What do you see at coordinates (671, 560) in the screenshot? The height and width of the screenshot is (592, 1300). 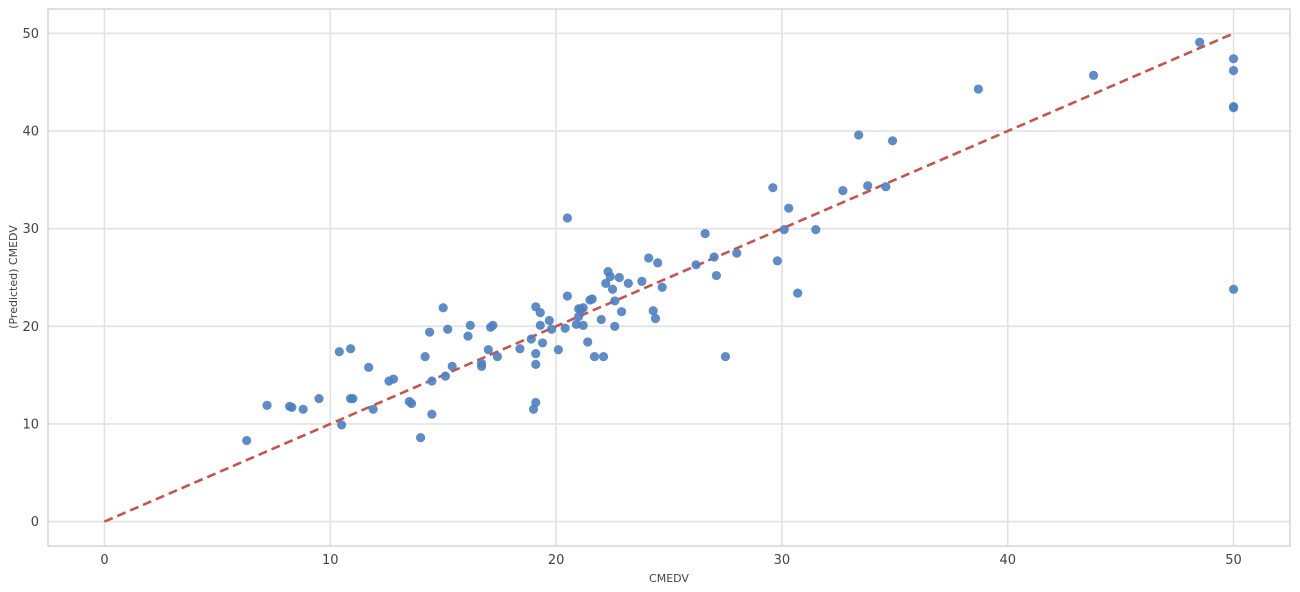 I see `x-axis-ticks: 0 10 20 30 40 50` at bounding box center [671, 560].